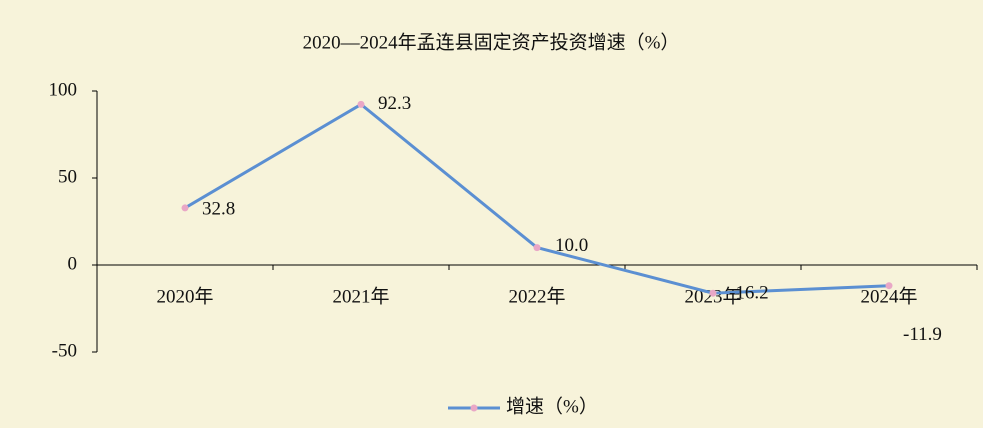  What do you see at coordinates (64, 350) in the screenshot?
I see `y-tick-label: -50` at bounding box center [64, 350].